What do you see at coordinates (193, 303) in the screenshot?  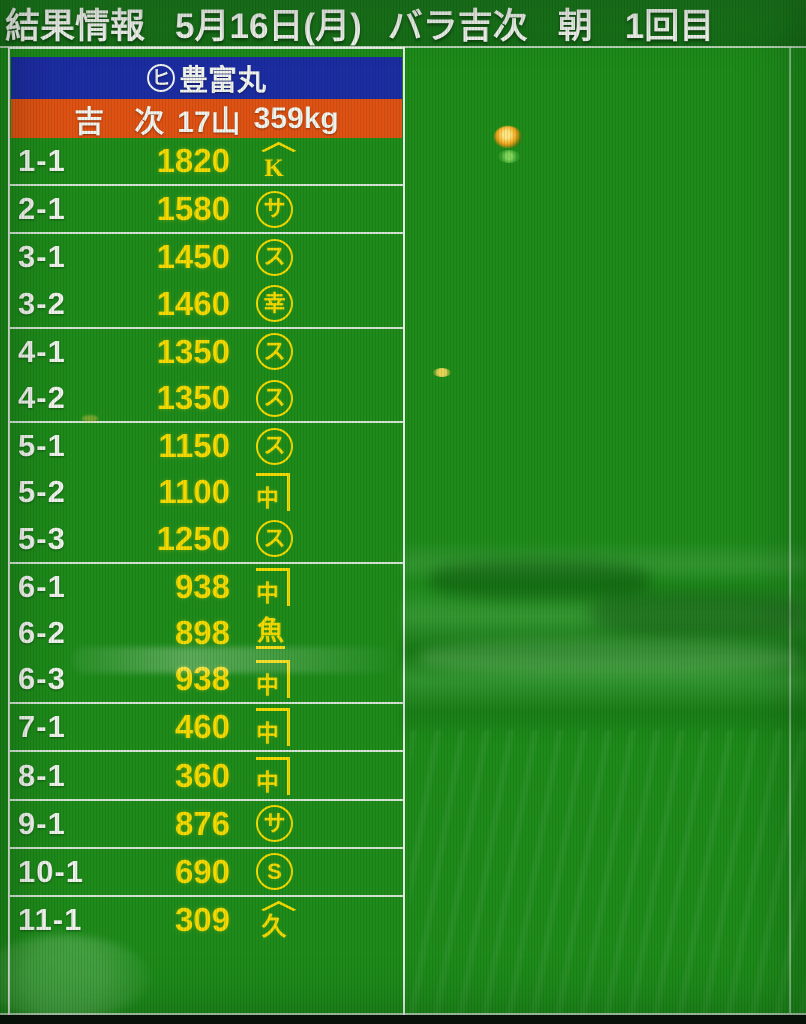 I see `price-value: 1460` at bounding box center [193, 303].